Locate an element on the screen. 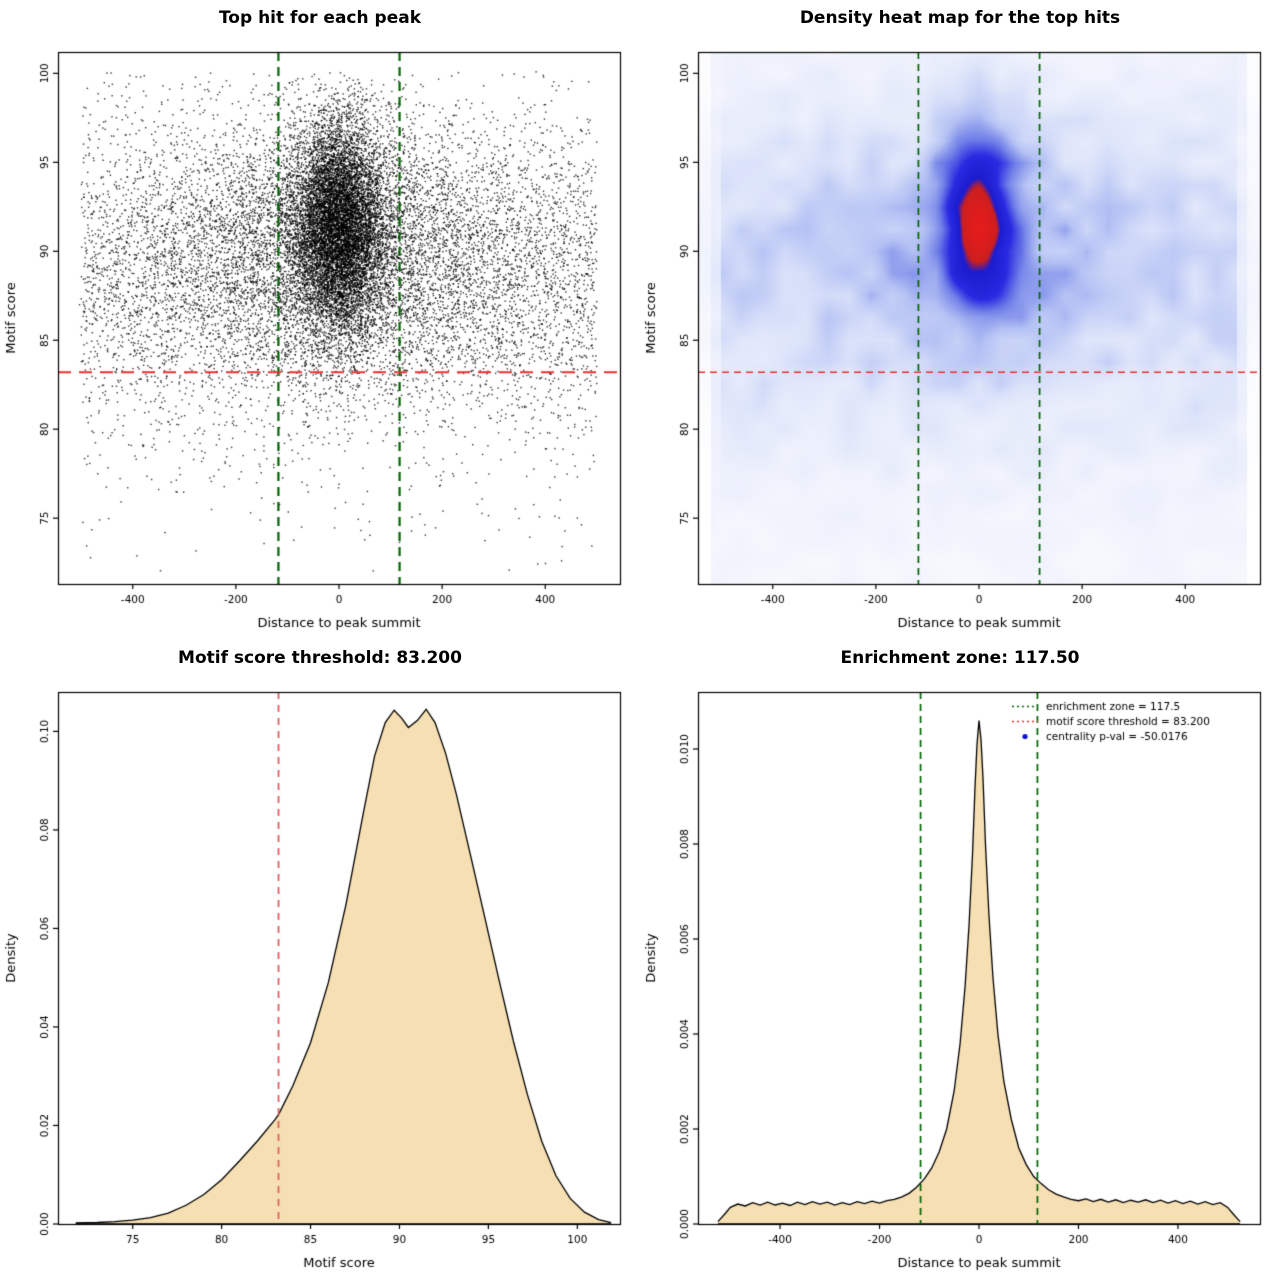 Image resolution: width=1280 pixels, height=1280 pixels. chart-title-enrichment-zone: Enrichment zone: 117.50 is located at coordinates (960, 658).